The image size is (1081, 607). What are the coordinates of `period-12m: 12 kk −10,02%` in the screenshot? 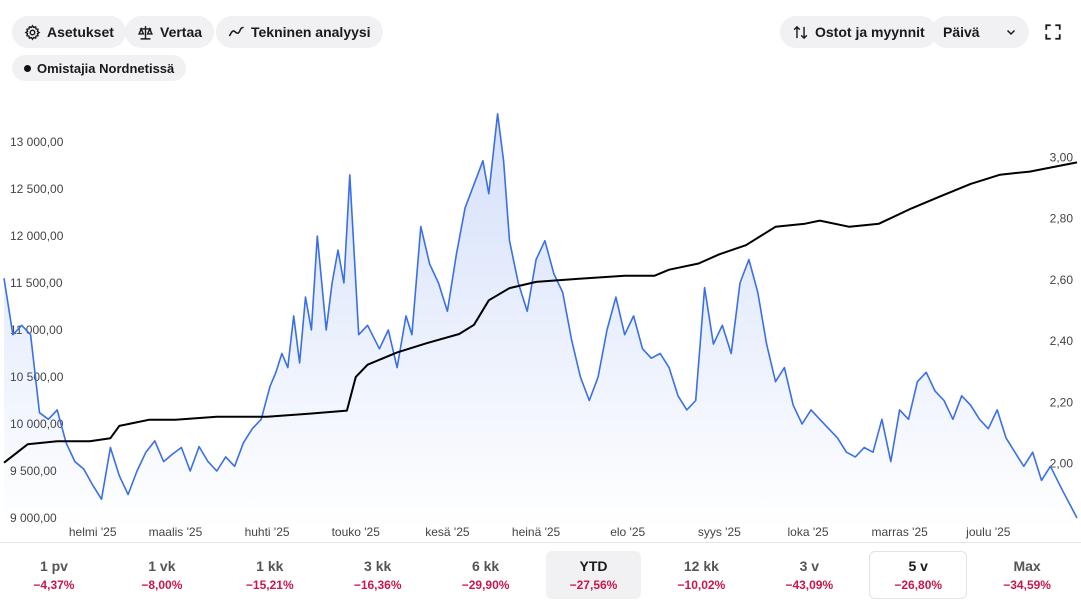 It's located at (701, 575).